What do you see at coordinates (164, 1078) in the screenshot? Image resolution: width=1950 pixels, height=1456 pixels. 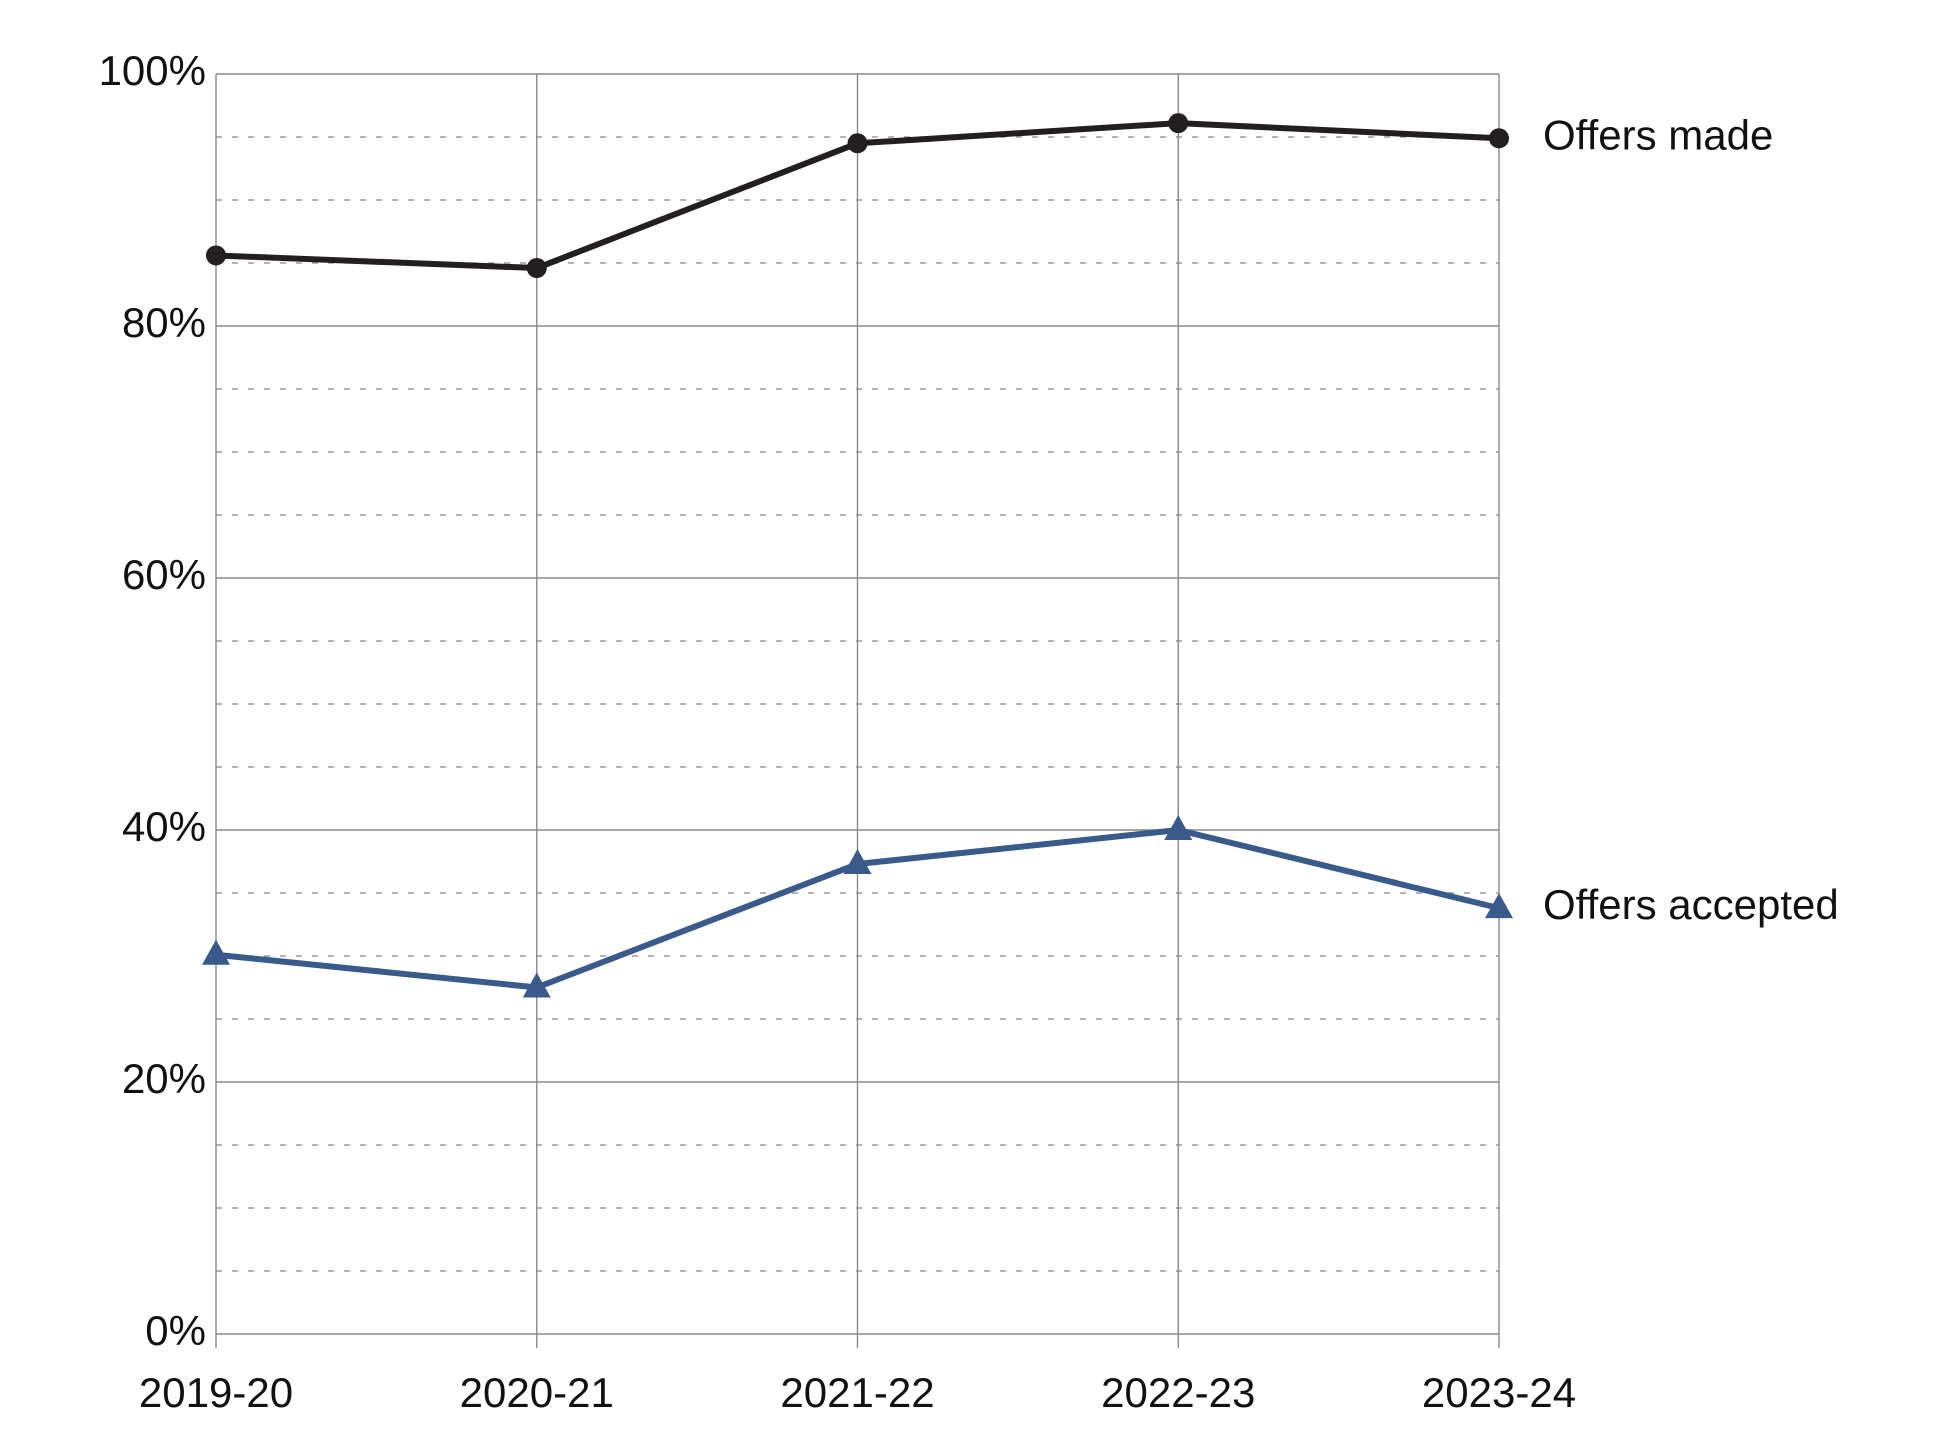 I see `y-tick-label: 20%` at bounding box center [164, 1078].